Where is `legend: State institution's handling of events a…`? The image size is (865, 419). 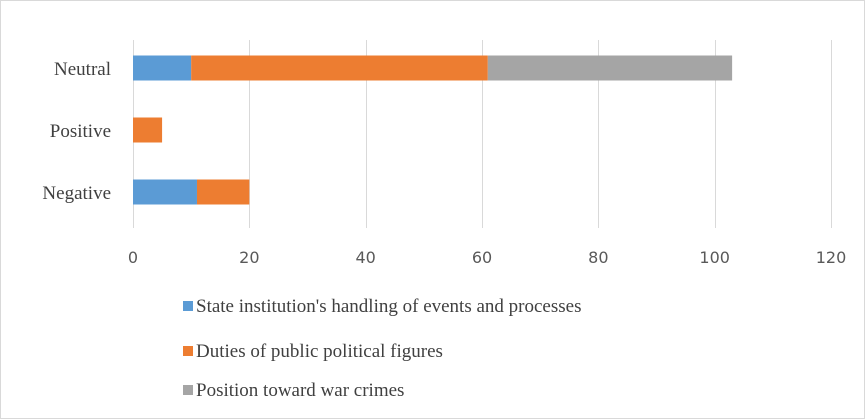 legend: State institution's handling of events a… is located at coordinates (382, 348).